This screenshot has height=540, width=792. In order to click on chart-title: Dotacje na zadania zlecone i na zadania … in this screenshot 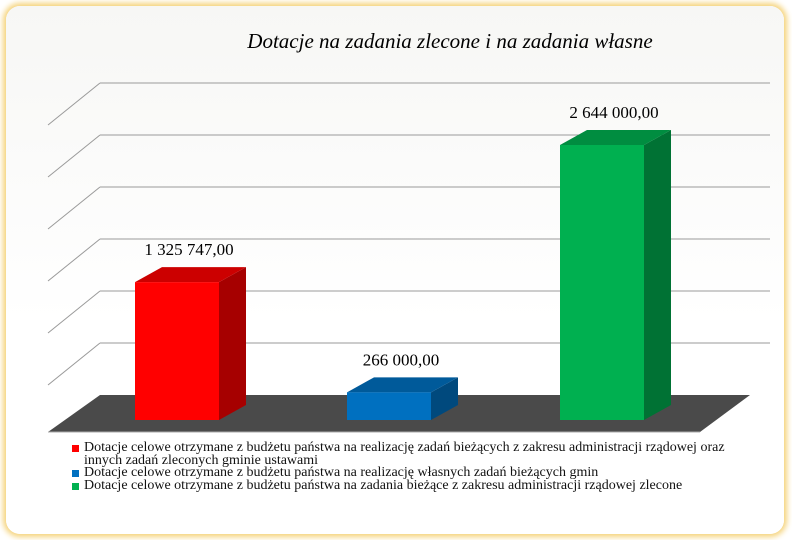, I will do `click(449, 41)`.